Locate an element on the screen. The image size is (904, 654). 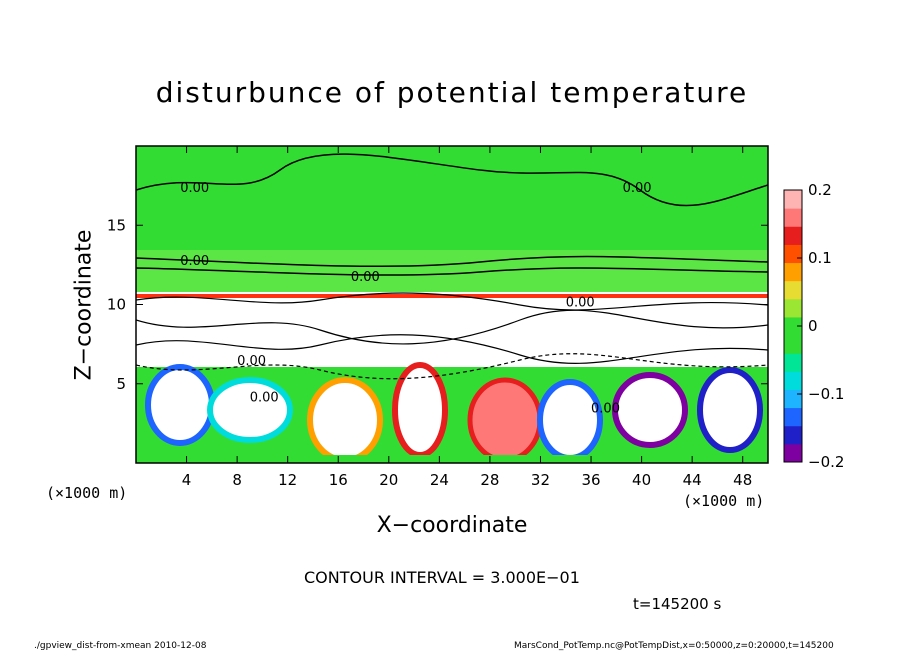
footer-script-label: ./gpview_dist-from-xmean 2010-12-08 is located at coordinates (120, 646).